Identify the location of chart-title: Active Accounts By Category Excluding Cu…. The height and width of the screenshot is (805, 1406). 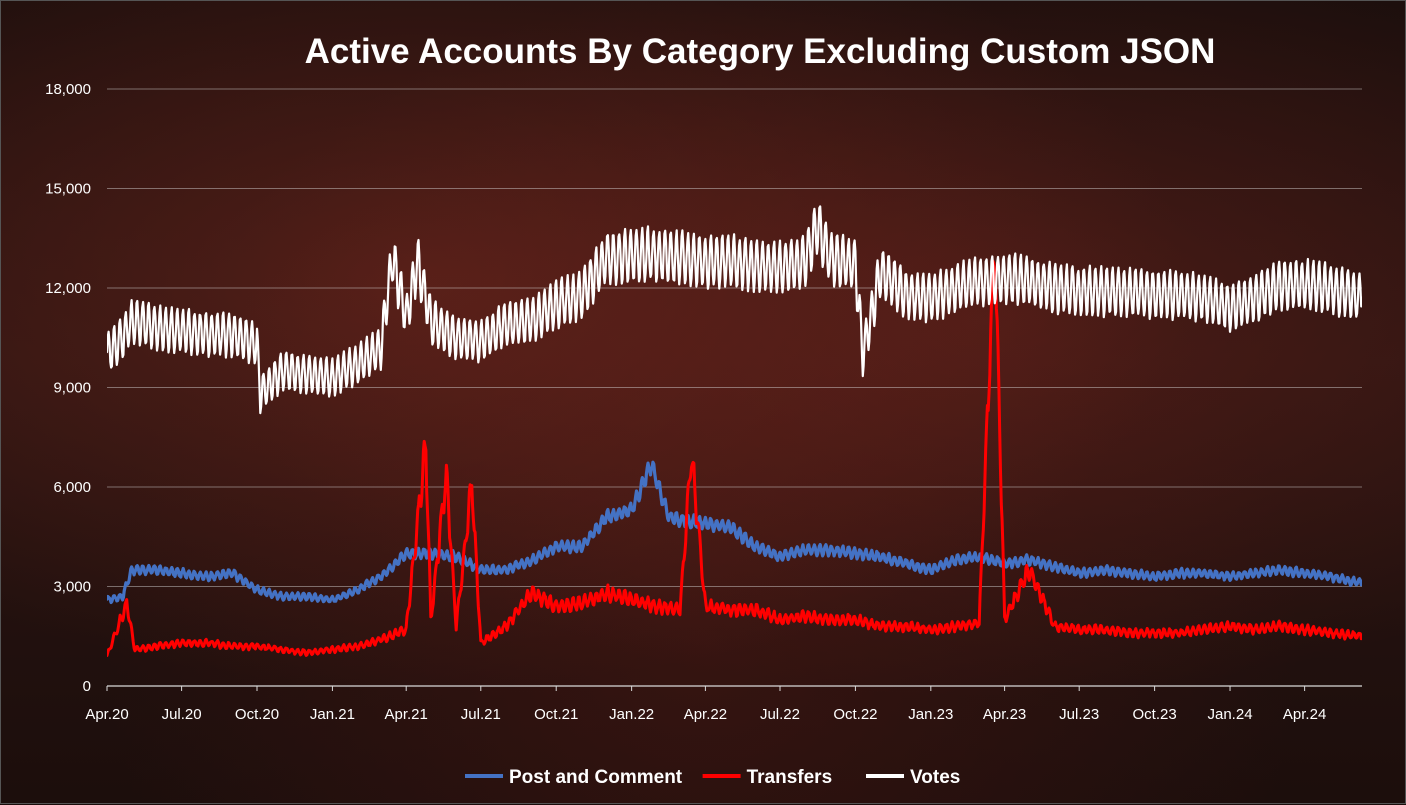
(760, 51).